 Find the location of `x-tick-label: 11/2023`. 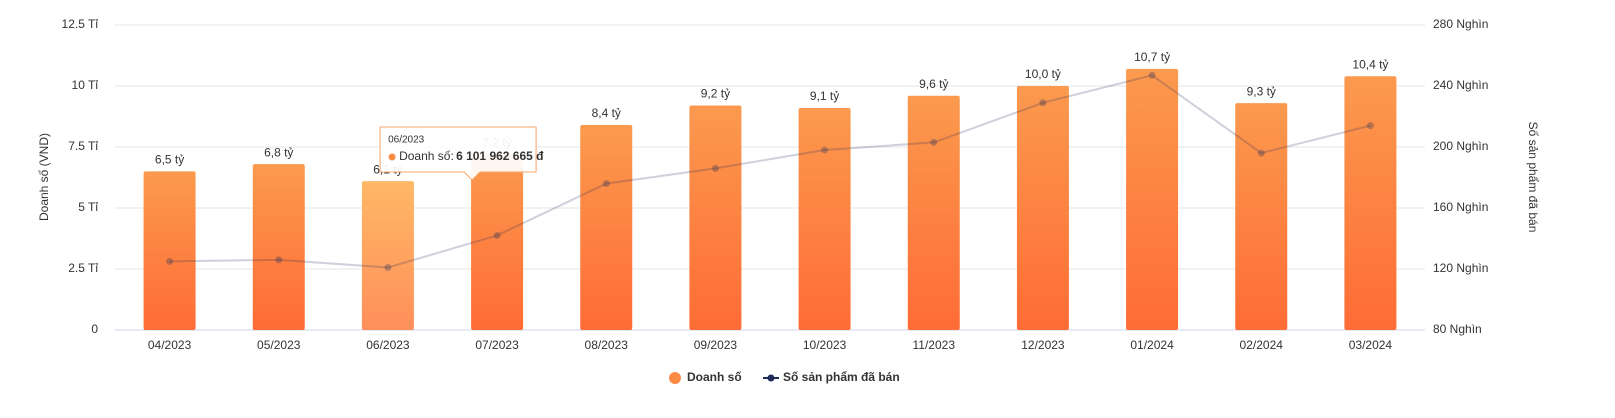

x-tick-label: 11/2023 is located at coordinates (934, 345).